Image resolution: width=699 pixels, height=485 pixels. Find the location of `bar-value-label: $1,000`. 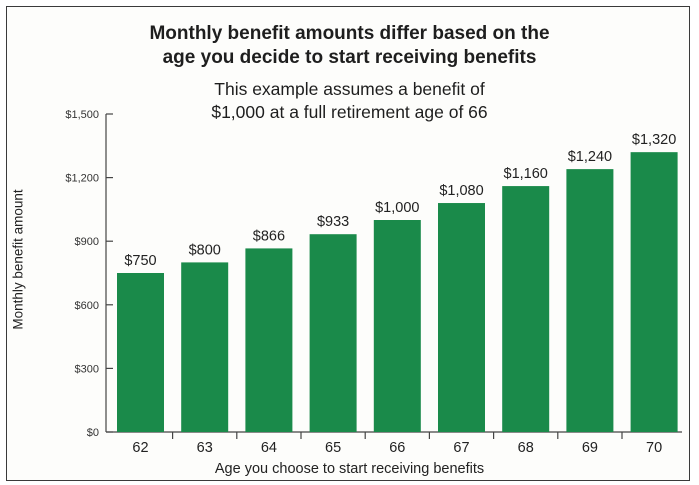

bar-value-label: $1,000 is located at coordinates (397, 208).